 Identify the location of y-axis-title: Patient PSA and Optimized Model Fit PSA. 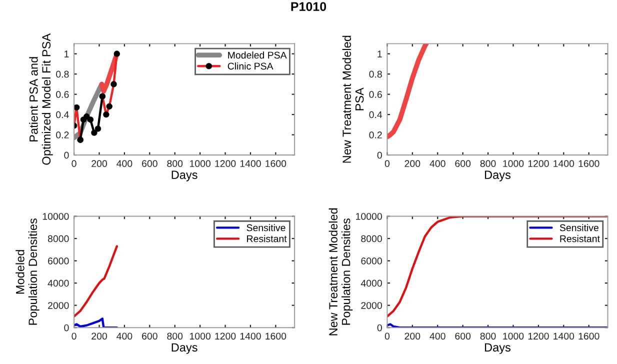
(41, 99).